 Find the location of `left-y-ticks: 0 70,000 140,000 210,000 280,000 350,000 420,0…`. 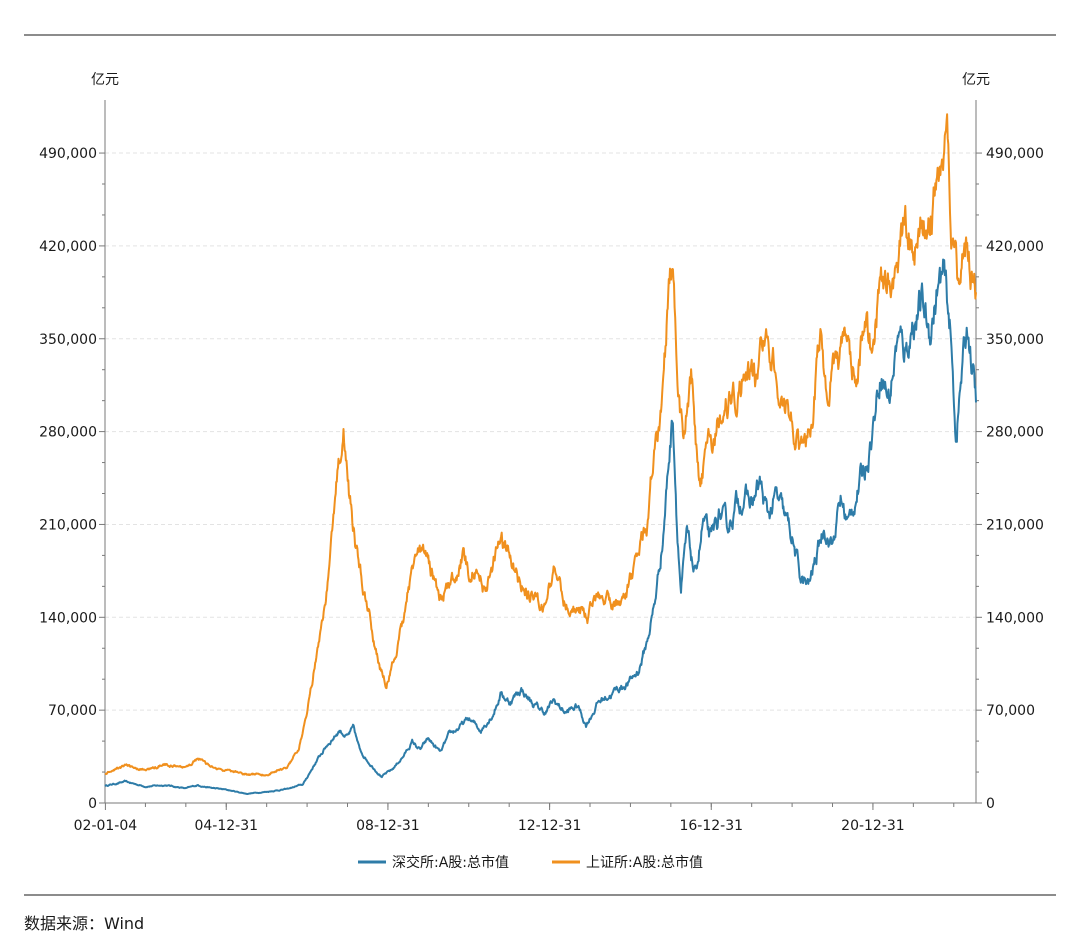

left-y-ticks: 0 70,000 140,000 210,000 280,000 350,000 420,0… is located at coordinates (72, 479).